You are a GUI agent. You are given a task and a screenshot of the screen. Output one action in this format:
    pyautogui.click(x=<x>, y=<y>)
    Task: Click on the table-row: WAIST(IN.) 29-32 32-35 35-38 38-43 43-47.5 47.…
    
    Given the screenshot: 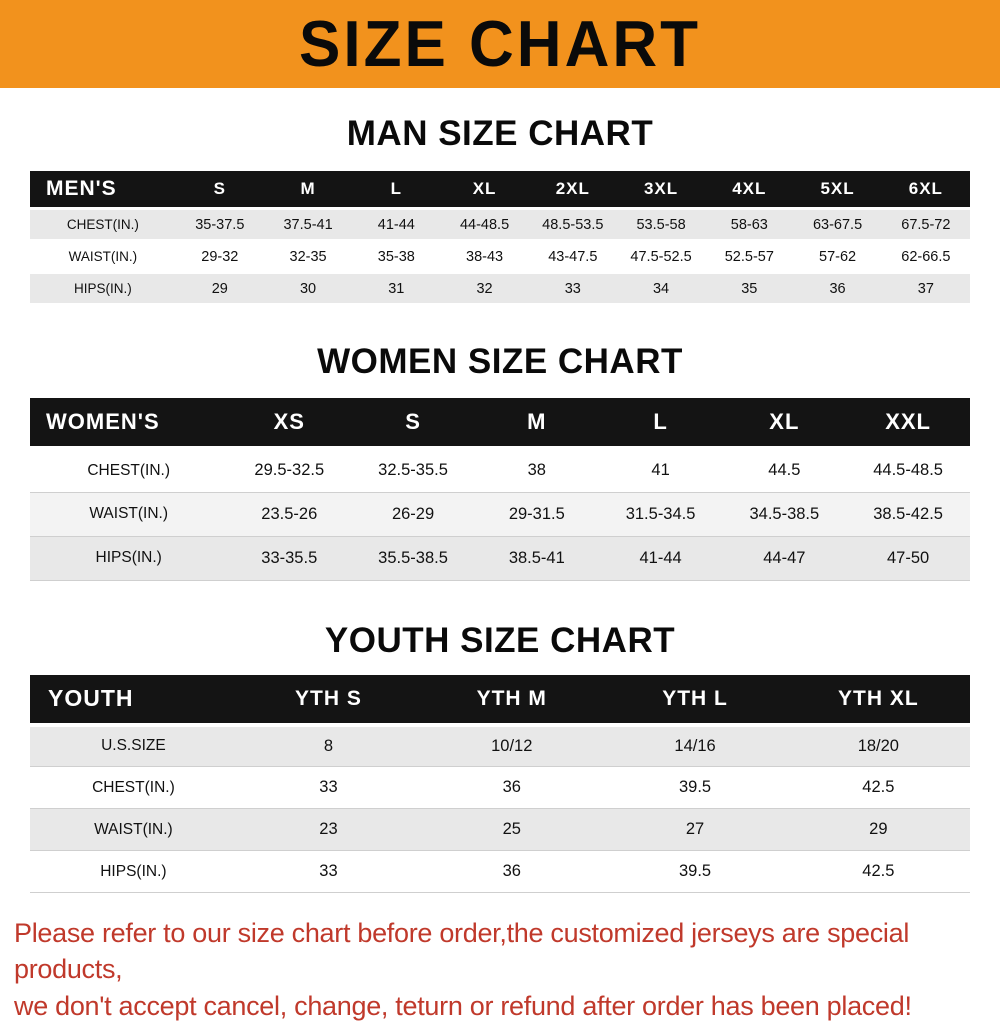 What is the action you would take?
    pyautogui.click(x=500, y=256)
    